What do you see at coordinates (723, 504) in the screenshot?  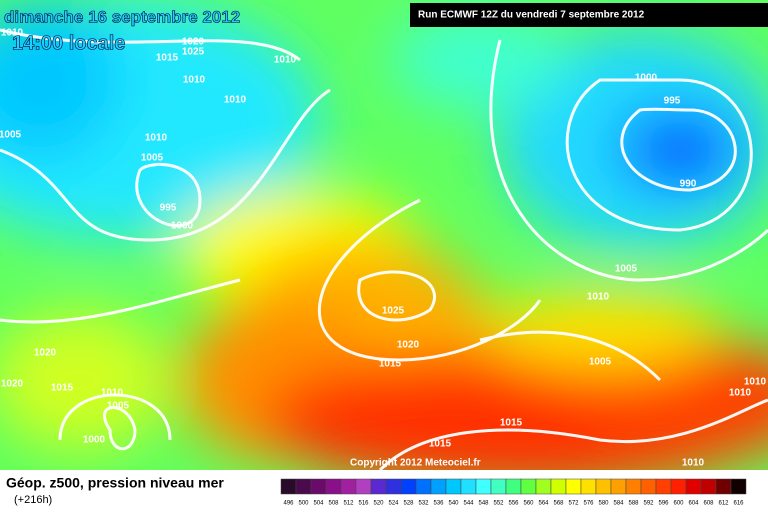 I see `legend-label: 612` at bounding box center [723, 504].